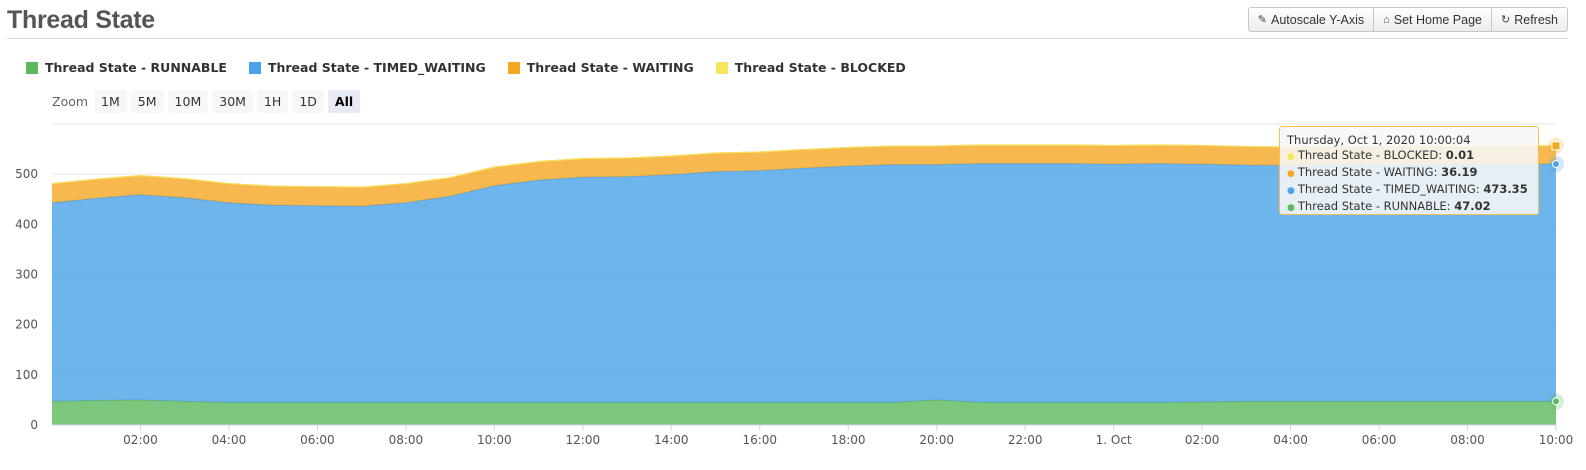 The width and height of the screenshot is (1586, 470). Describe the element at coordinates (26, 224) in the screenshot. I see `y-tick-label: 400` at that location.